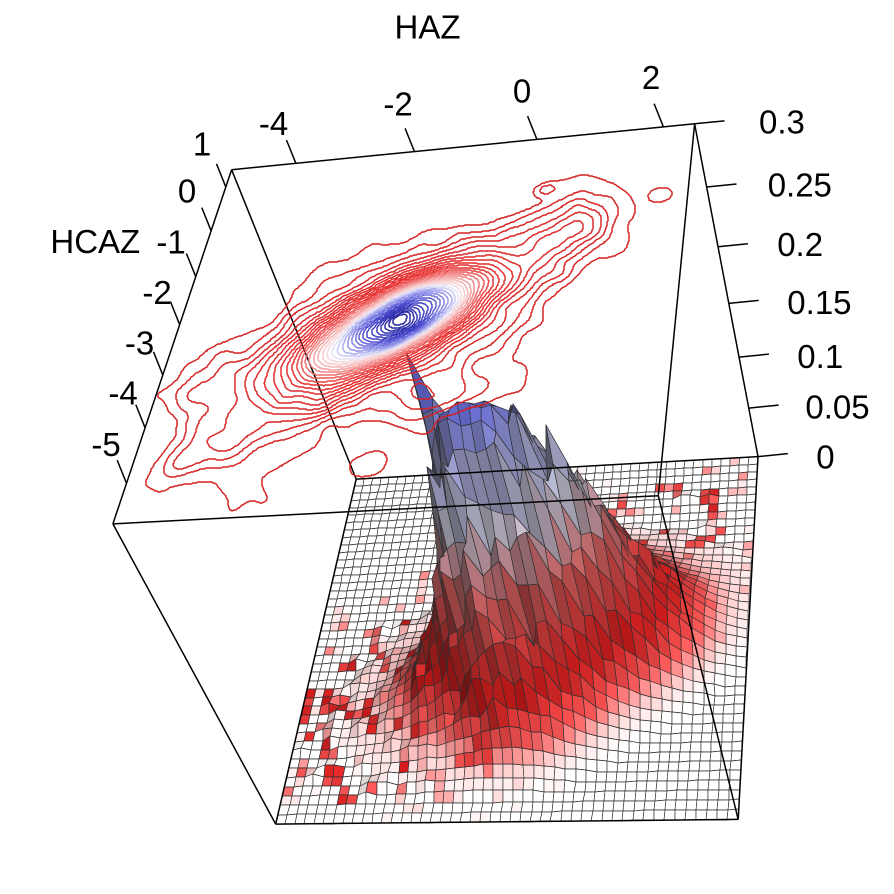  I want to click on svg-text: HAZ, so click(428, 26).